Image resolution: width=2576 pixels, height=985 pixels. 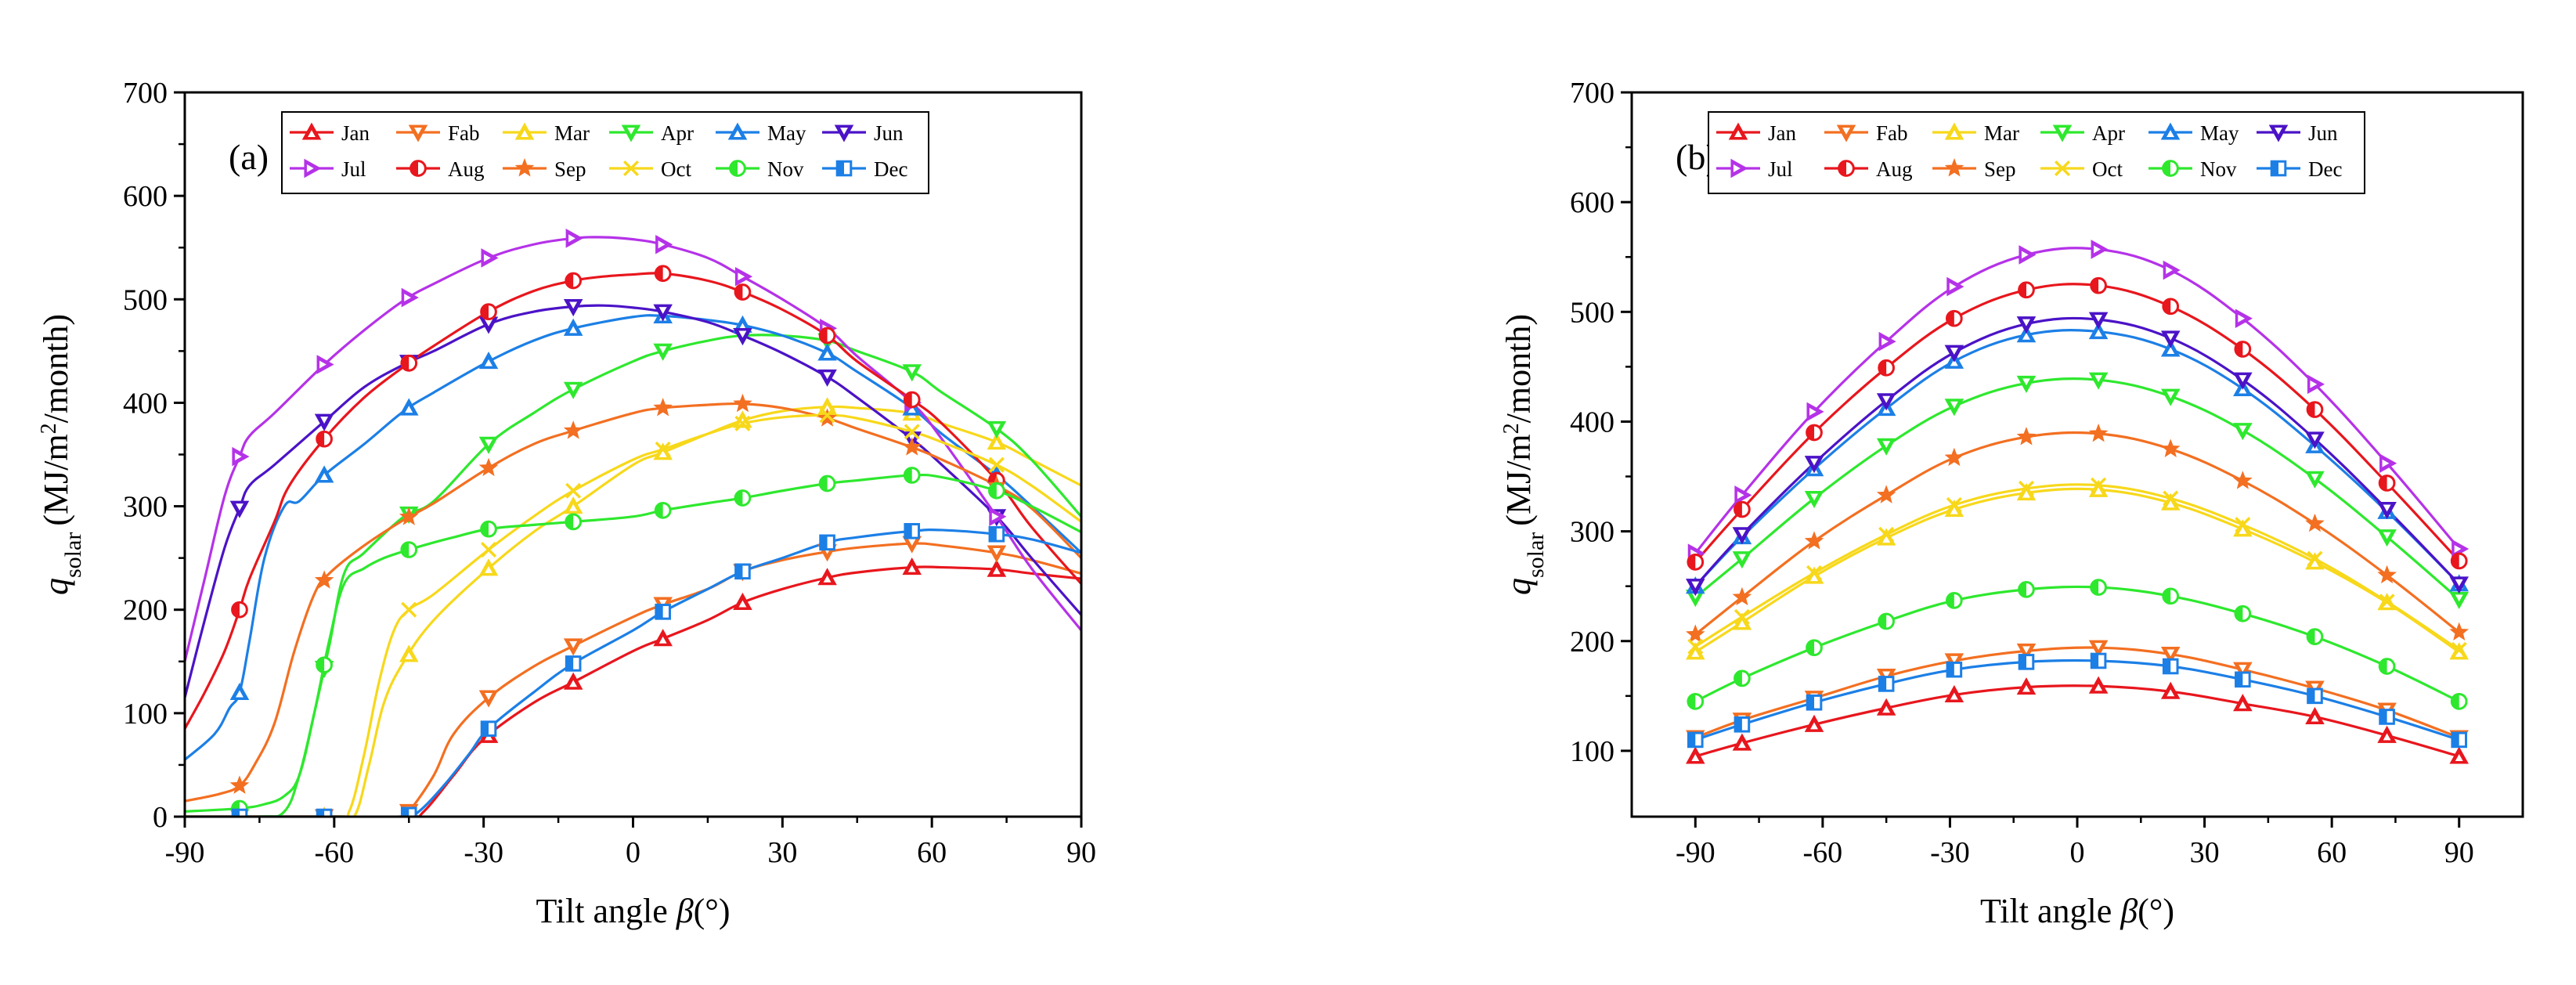 I want to click on legend-item-jul: Jul, so click(x=328, y=169).